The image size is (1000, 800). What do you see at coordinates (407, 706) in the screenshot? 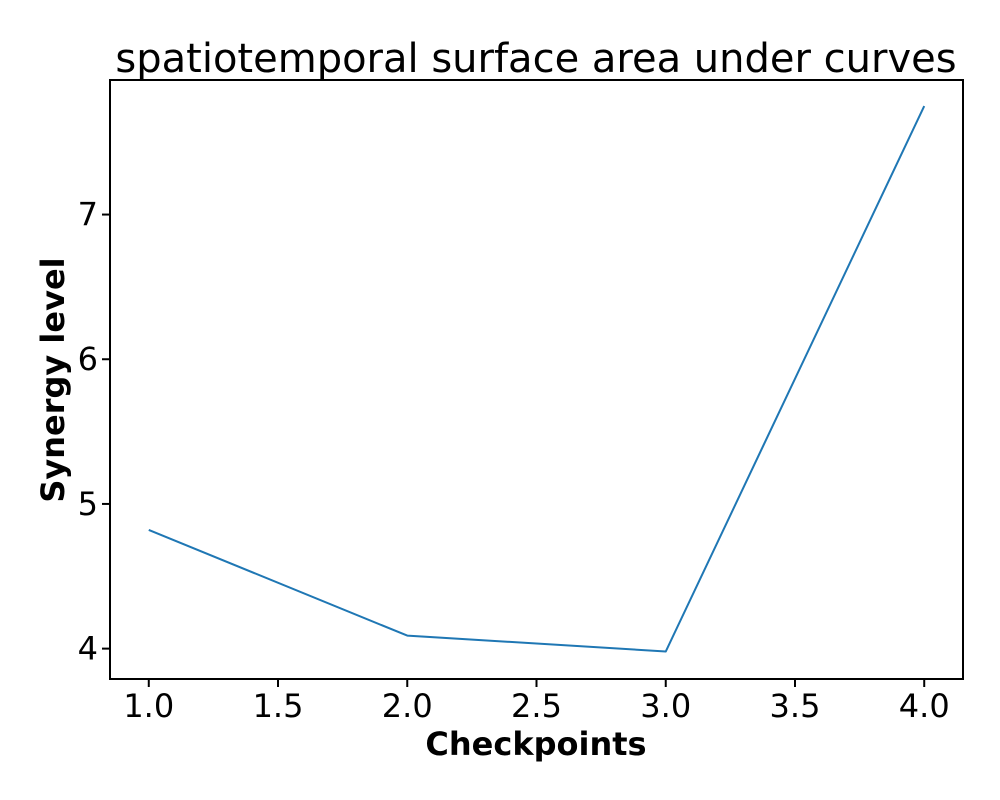
I see `x-tick-label: 2.0` at bounding box center [407, 706].